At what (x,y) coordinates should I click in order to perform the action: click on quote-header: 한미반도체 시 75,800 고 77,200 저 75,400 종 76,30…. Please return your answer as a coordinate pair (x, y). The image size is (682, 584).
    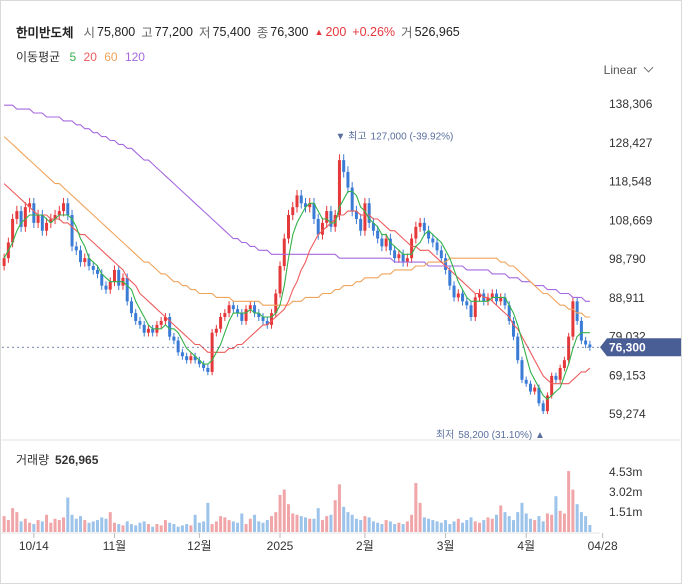
    Looking at the image, I should click on (241, 31).